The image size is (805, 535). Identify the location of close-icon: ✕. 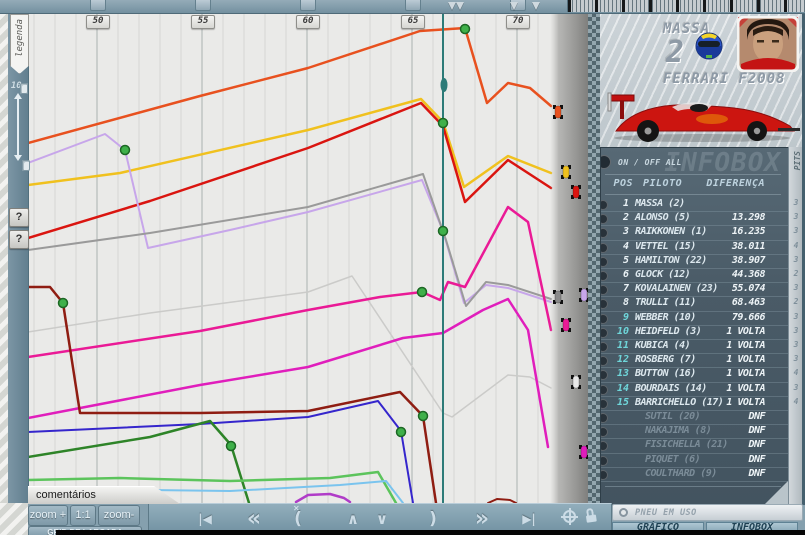
(296, 508).